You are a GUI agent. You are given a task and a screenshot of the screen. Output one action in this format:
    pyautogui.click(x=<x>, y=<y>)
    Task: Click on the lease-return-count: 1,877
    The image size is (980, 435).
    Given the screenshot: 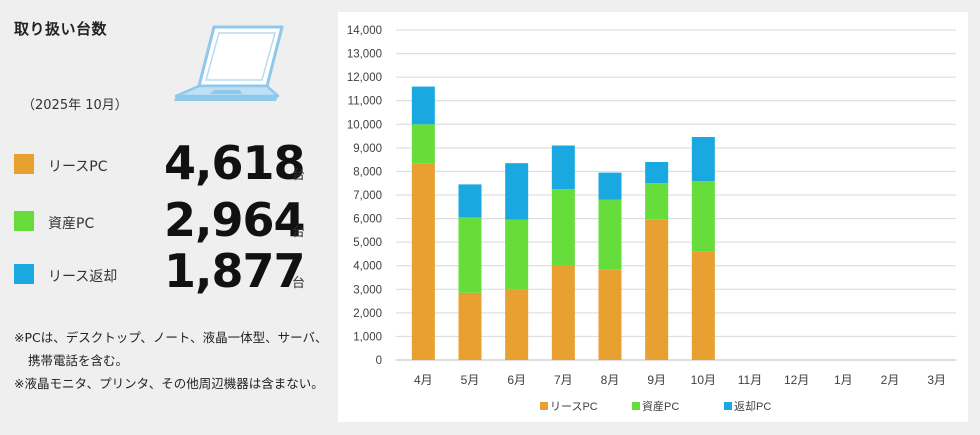 What is the action you would take?
    pyautogui.click(x=235, y=271)
    